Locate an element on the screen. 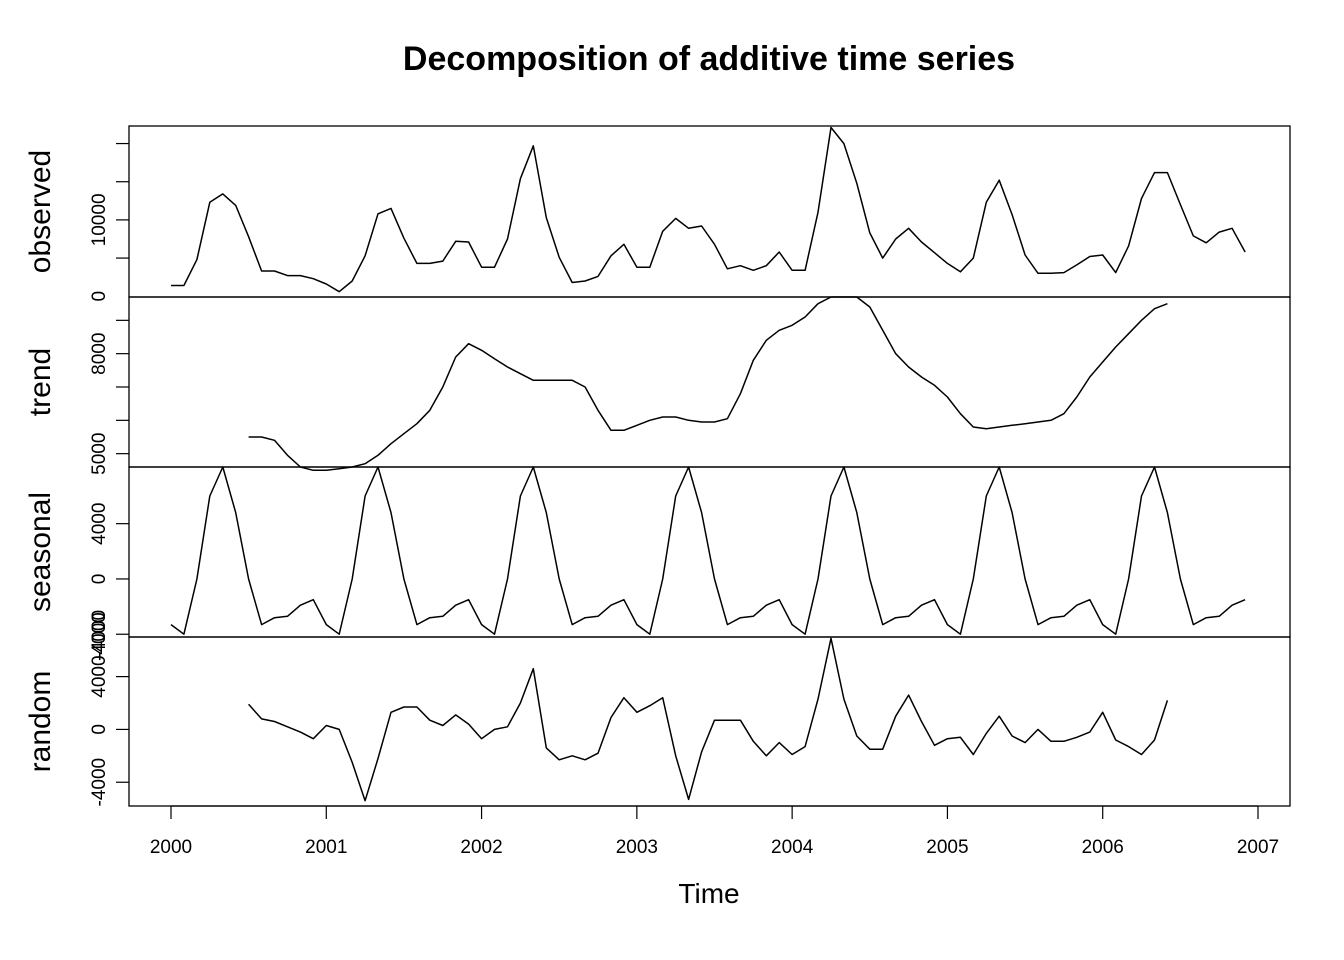 The height and width of the screenshot is (960, 1344). random-y-tick-label: 0 is located at coordinates (99, 729).